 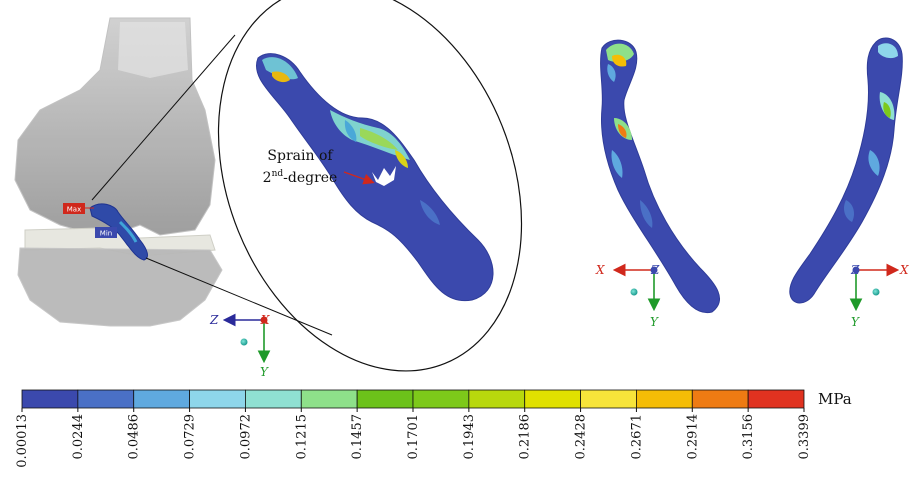 I want to click on axis-mid-horizontal: X, so click(x=600, y=270).